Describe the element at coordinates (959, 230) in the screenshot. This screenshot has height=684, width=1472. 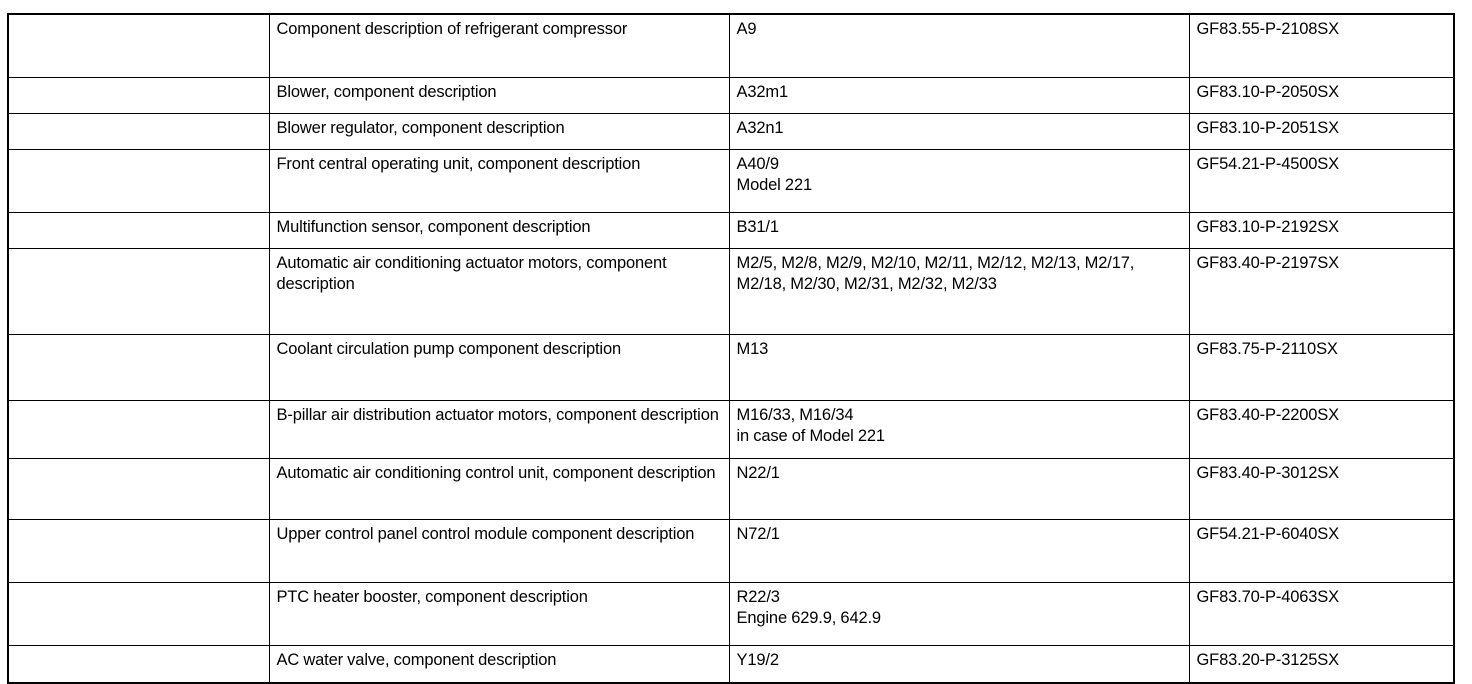
I see `cell-code: B31/1` at that location.